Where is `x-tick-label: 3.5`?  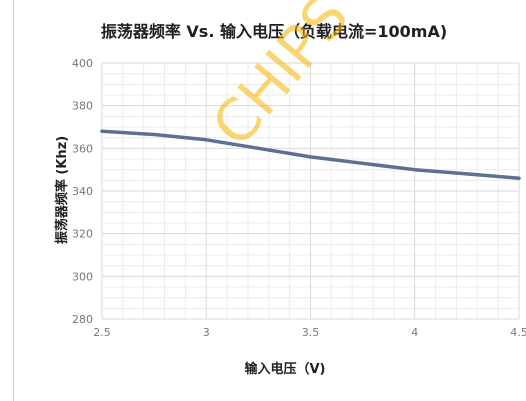 x-tick-label: 3.5 is located at coordinates (311, 332).